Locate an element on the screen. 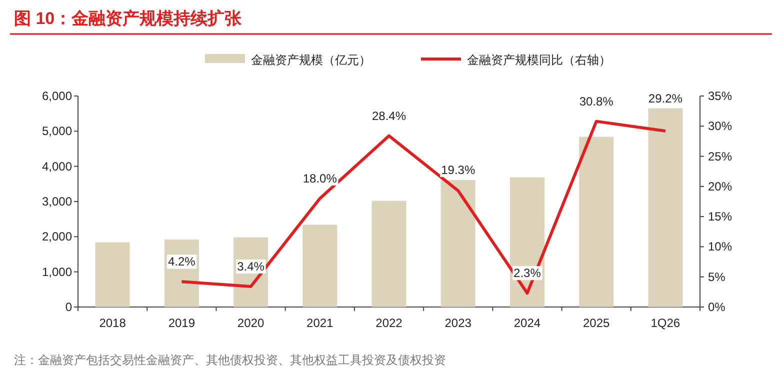 The height and width of the screenshot is (378, 782). data-label: 2.3% is located at coordinates (528, 273).